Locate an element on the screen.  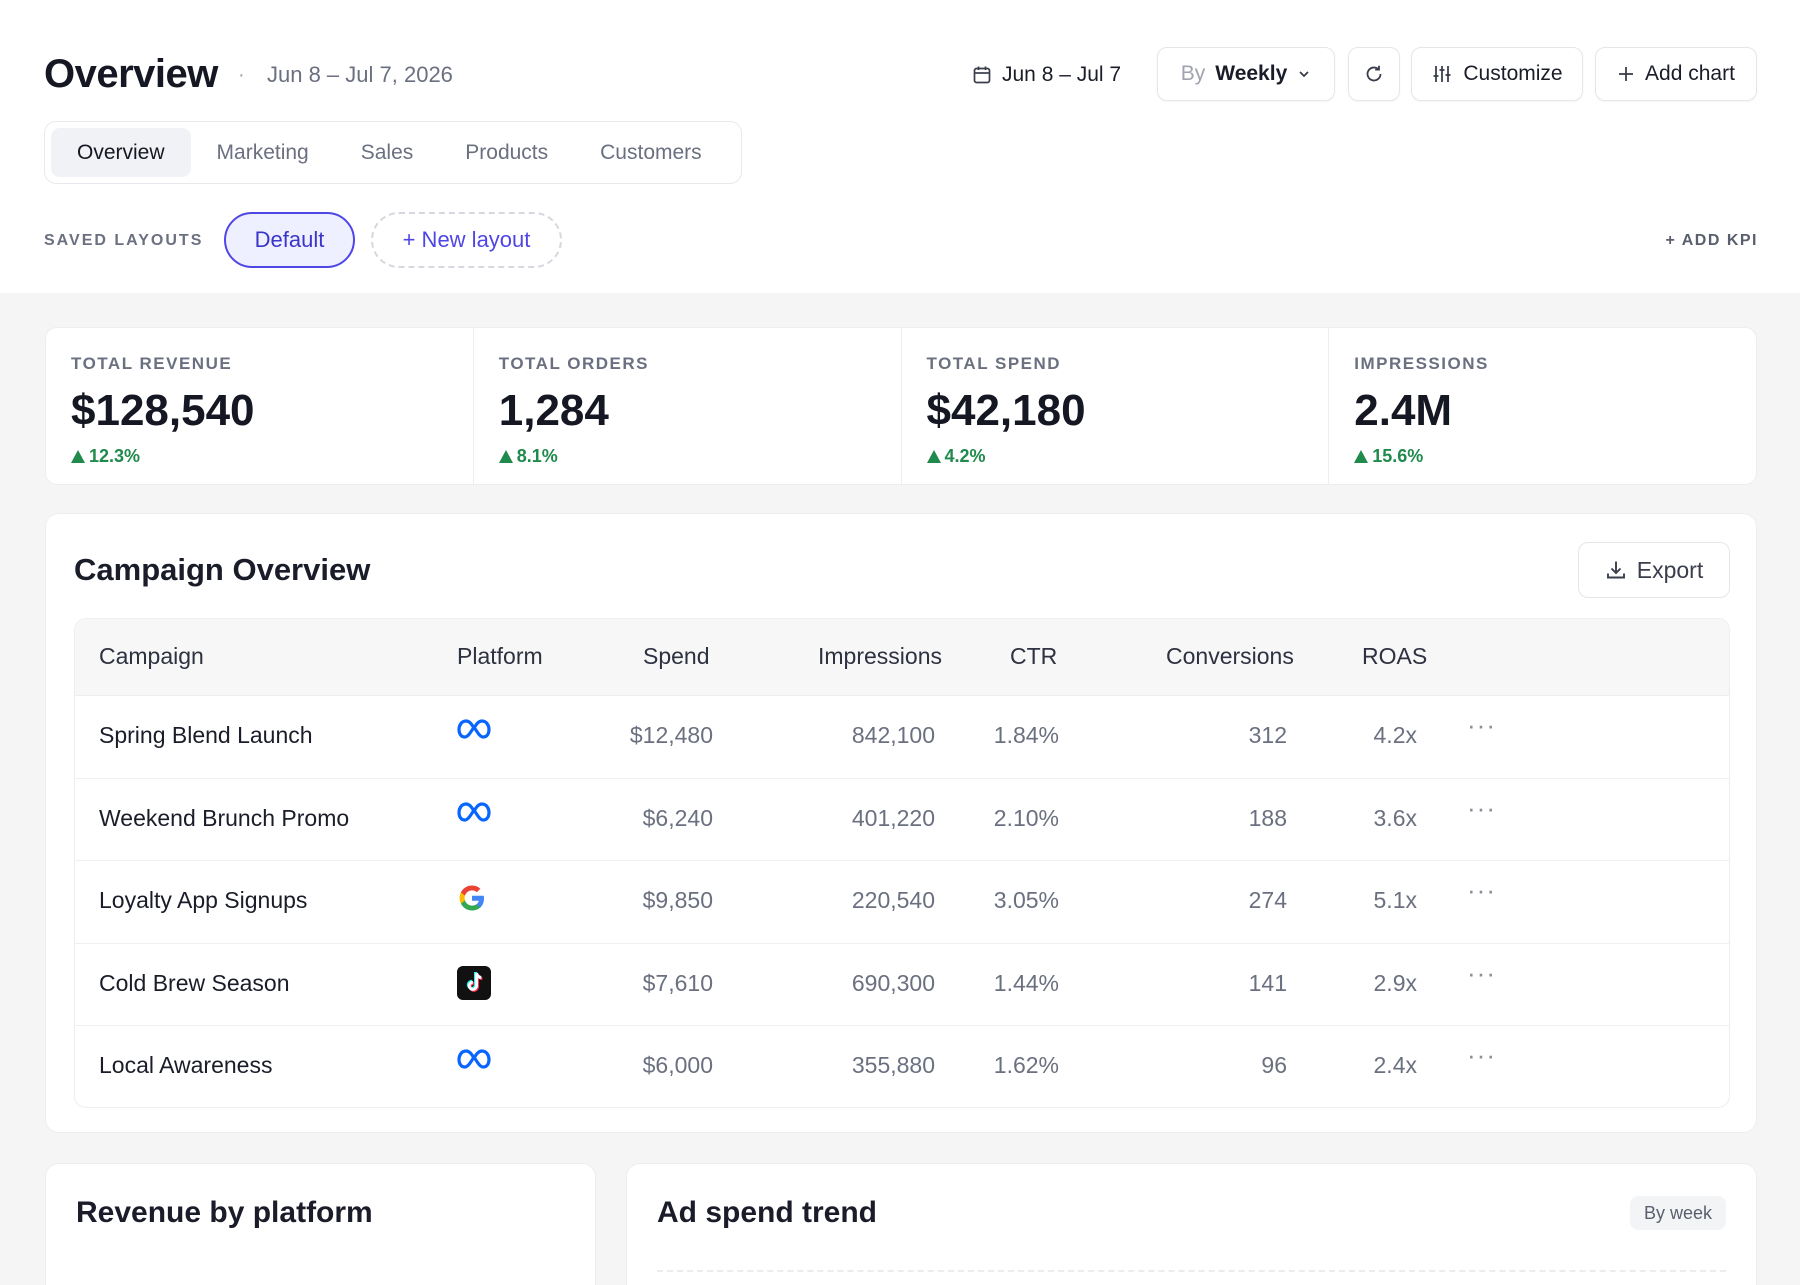
add-chart-label: Add chart is located at coordinates (1690, 73).